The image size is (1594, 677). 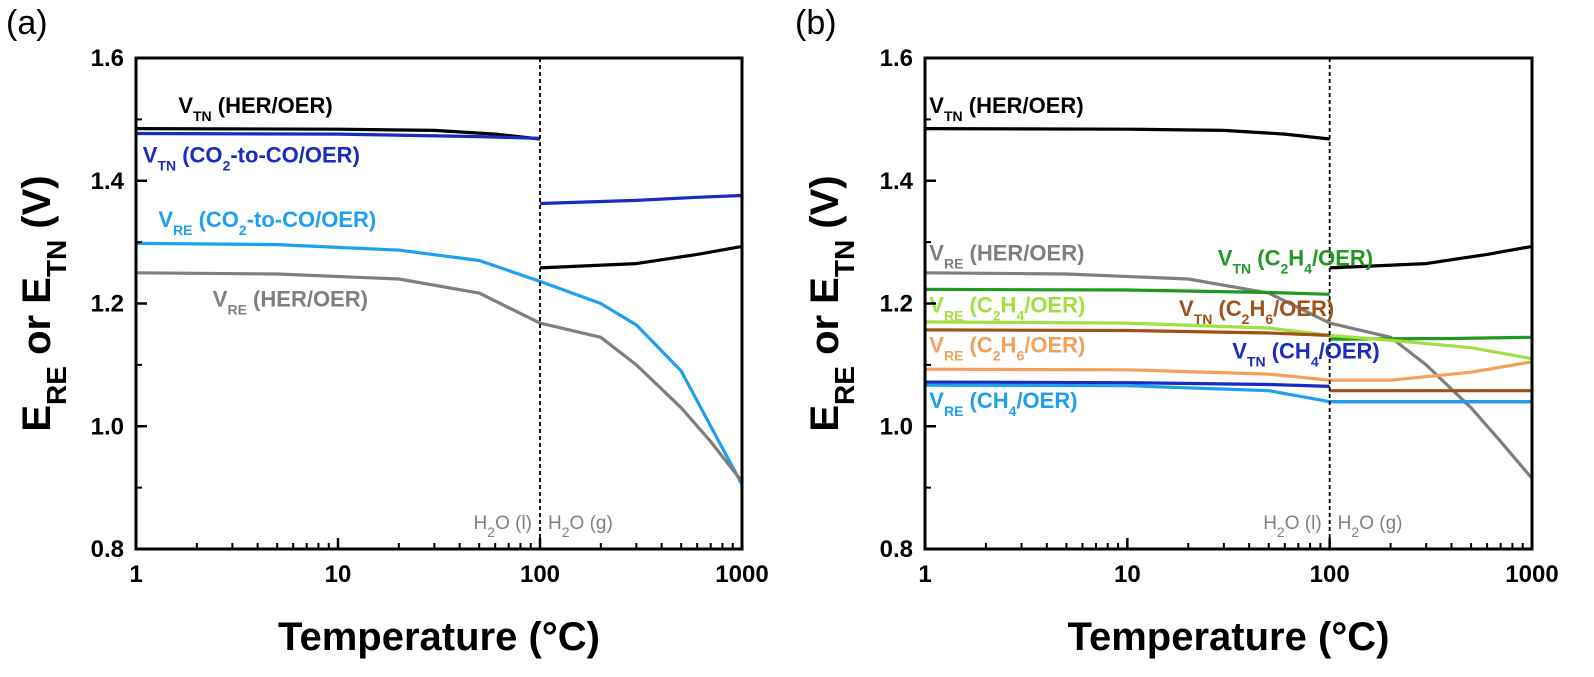 I want to click on panel-letter: (a), so click(x=27, y=23).